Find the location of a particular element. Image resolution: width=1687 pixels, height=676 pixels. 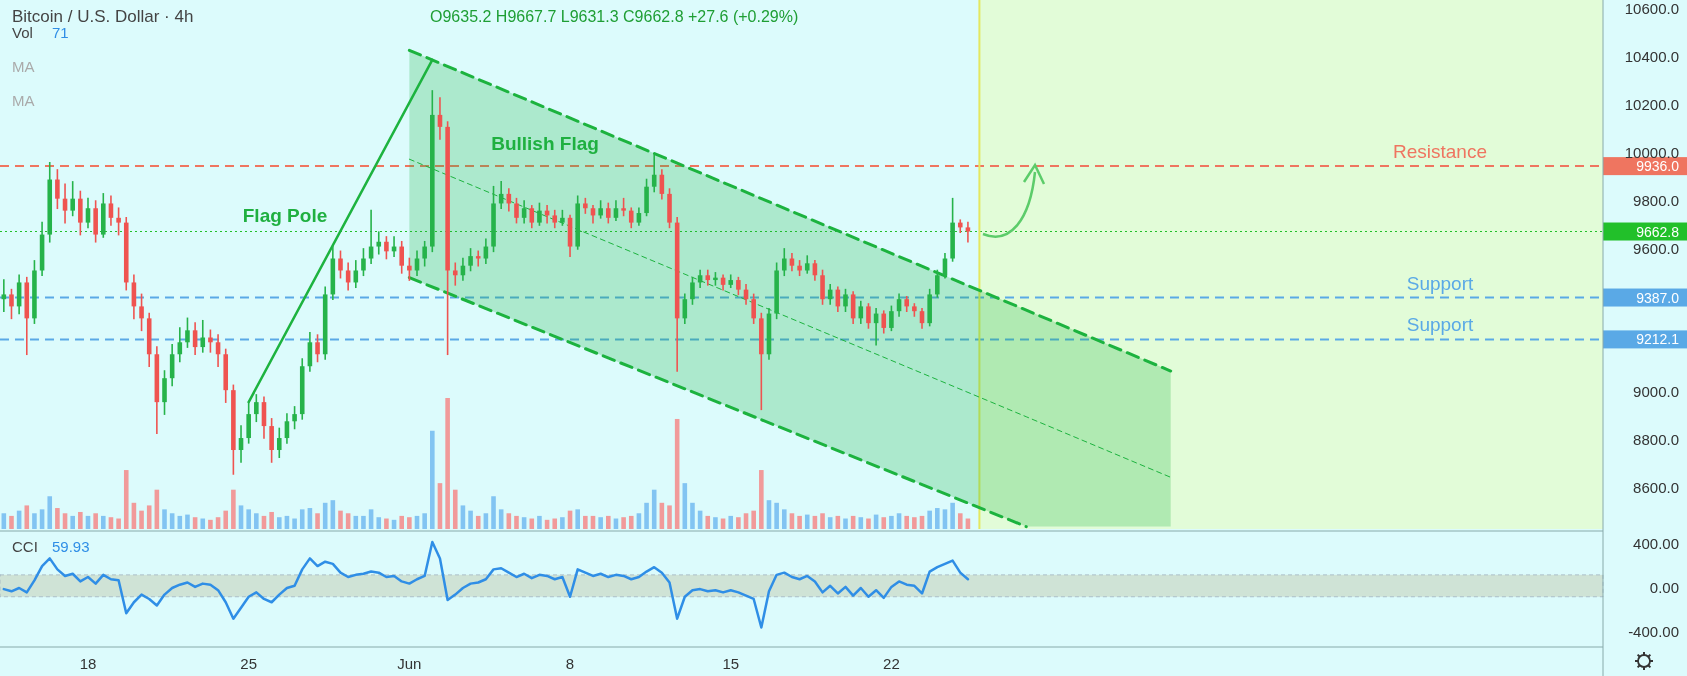

y-tick-label: 0.00 is located at coordinates (1664, 587).